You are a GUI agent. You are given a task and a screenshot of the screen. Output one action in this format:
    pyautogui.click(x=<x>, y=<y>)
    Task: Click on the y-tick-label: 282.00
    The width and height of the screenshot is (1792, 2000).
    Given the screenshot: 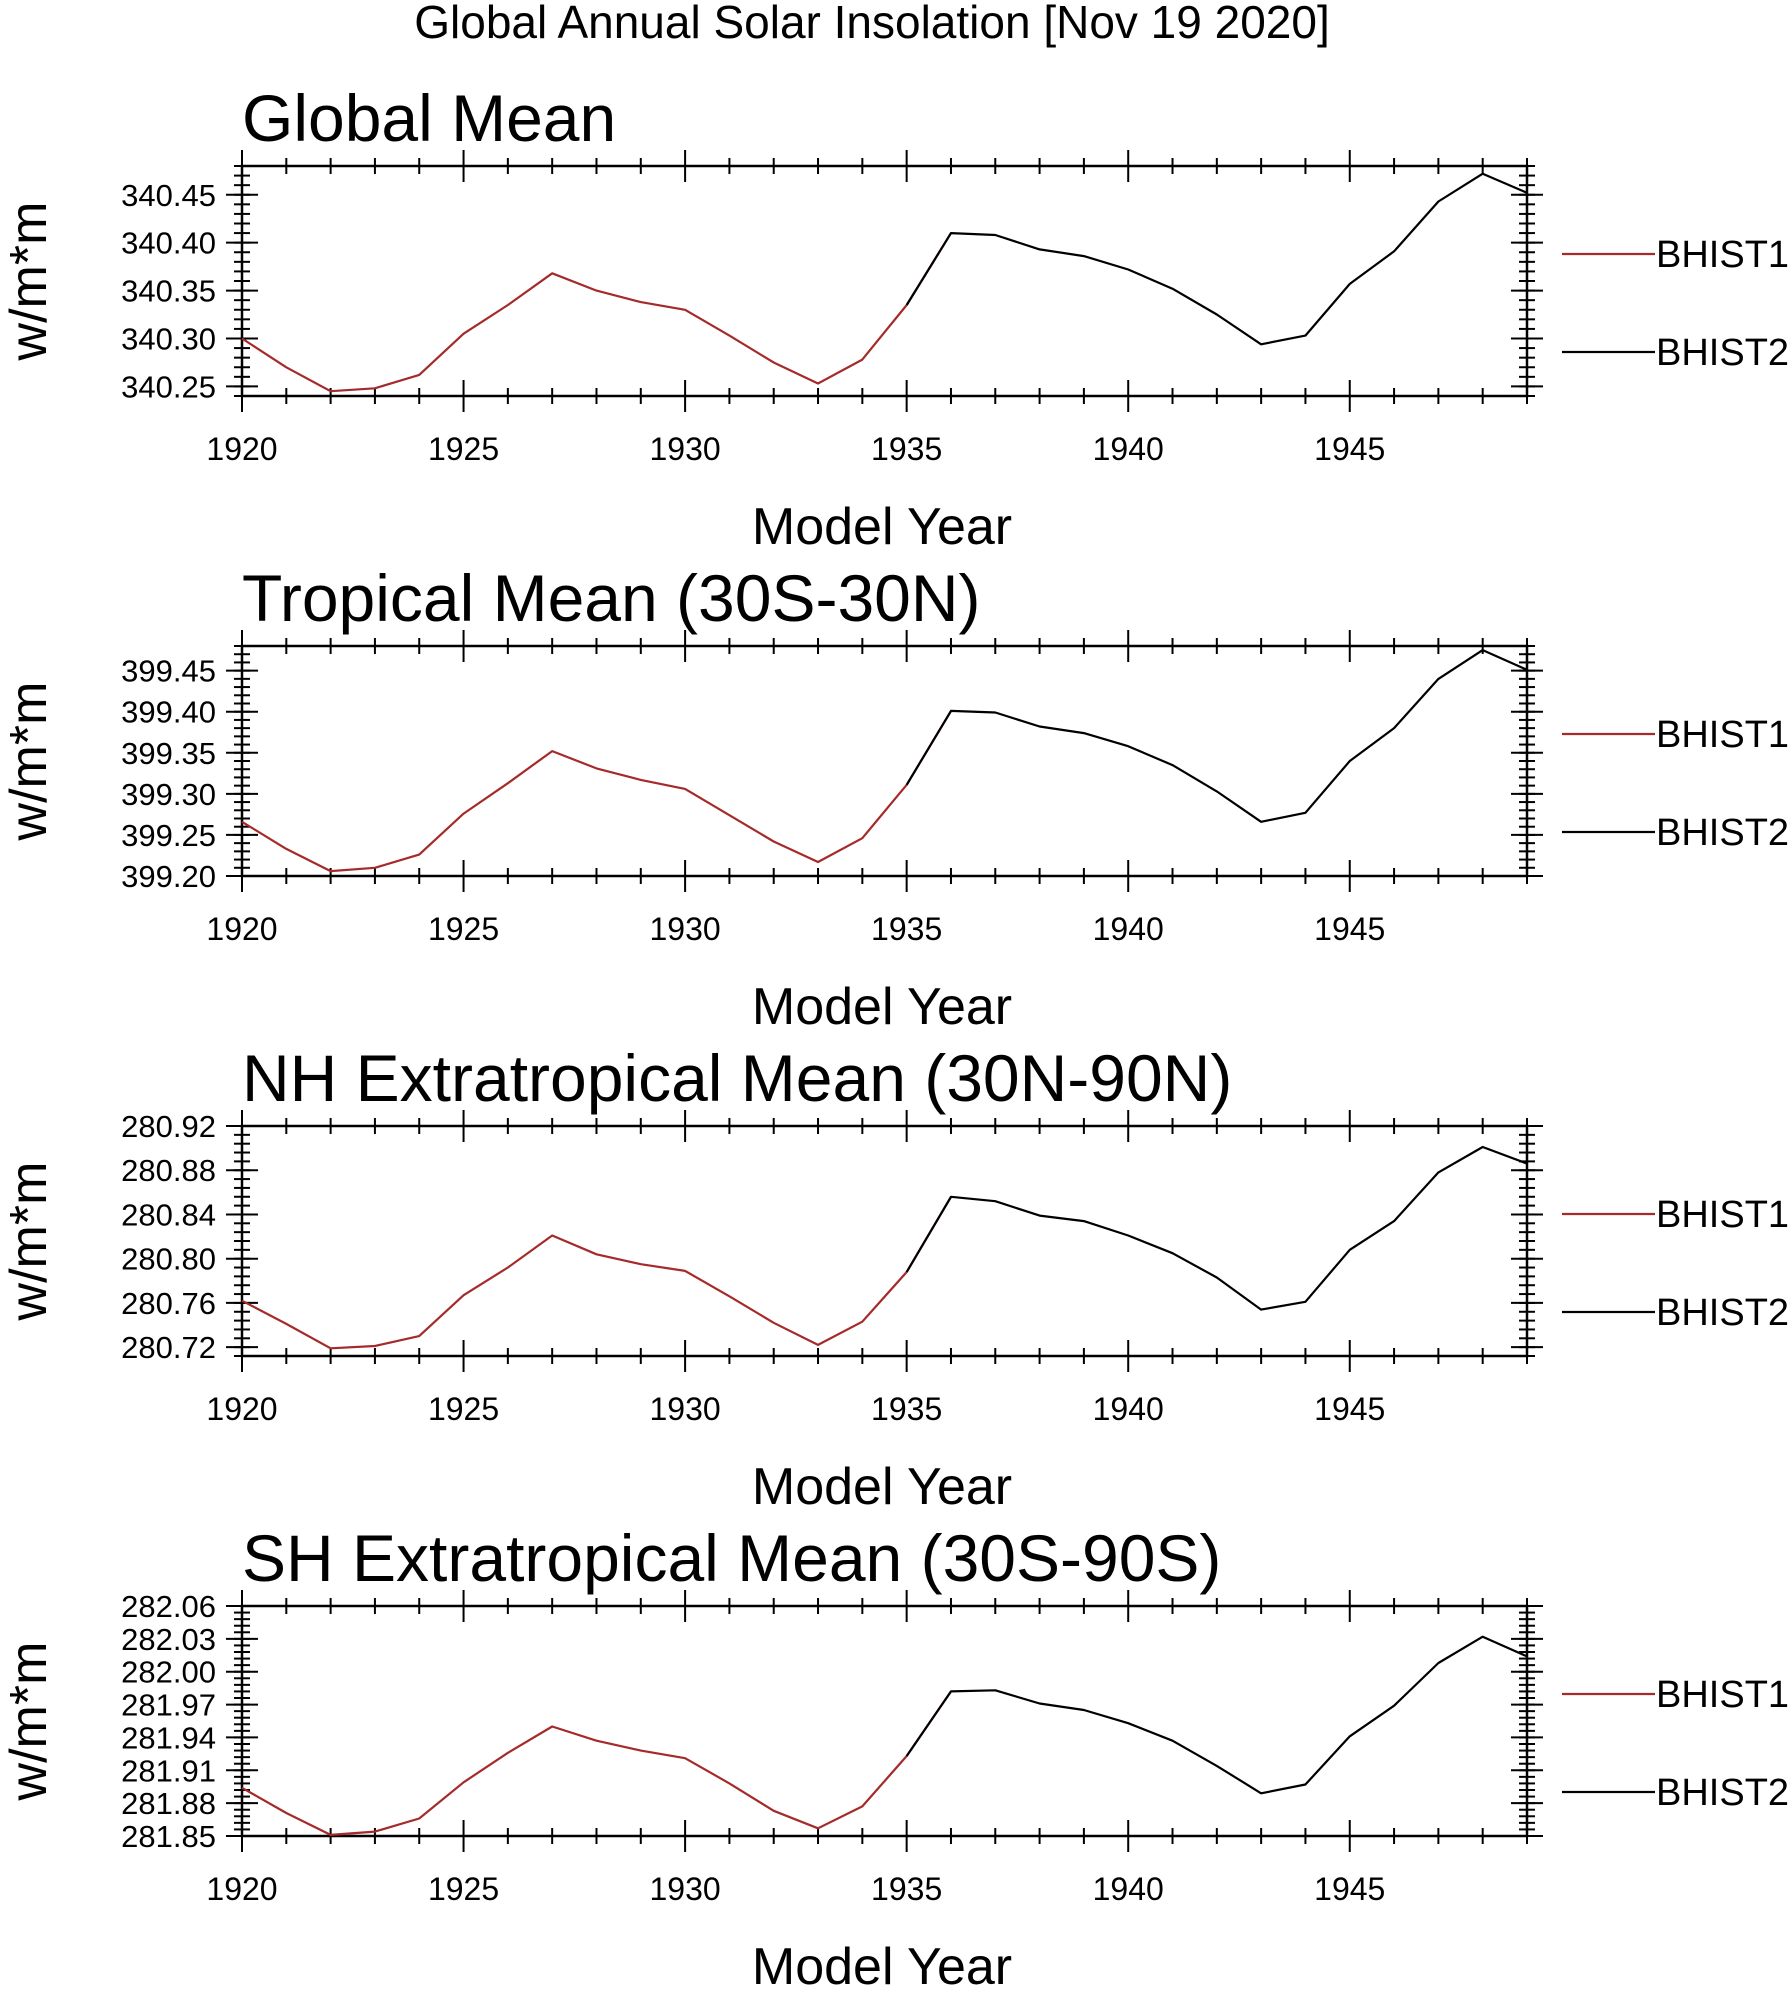 What is the action you would take?
    pyautogui.click(x=168, y=1672)
    